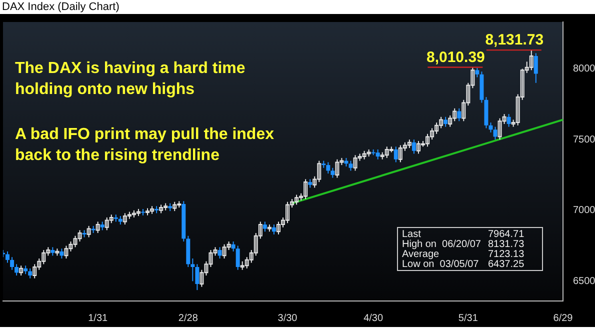 The image size is (595, 329). What do you see at coordinates (563, 318) in the screenshot?
I see `x-tick-label: 6/29` at bounding box center [563, 318].